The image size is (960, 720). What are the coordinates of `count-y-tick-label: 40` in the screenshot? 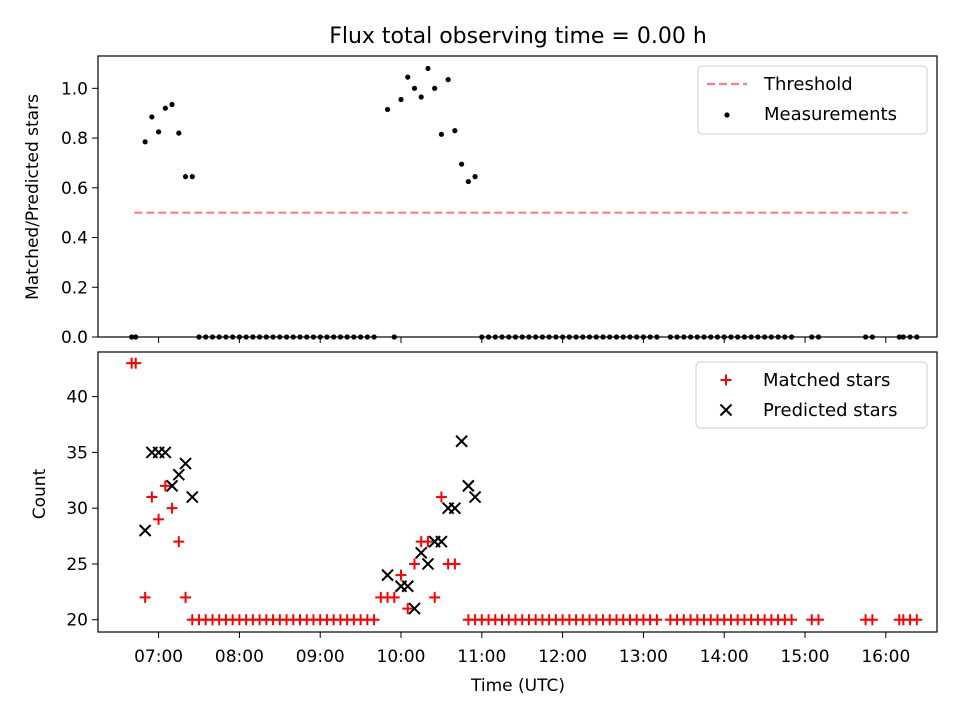 It's located at (77, 398).